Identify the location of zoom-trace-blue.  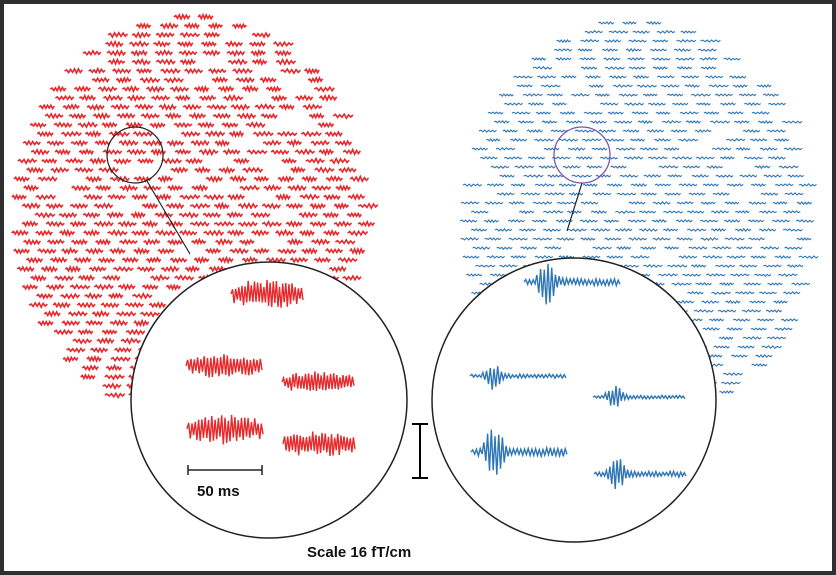
(640, 474).